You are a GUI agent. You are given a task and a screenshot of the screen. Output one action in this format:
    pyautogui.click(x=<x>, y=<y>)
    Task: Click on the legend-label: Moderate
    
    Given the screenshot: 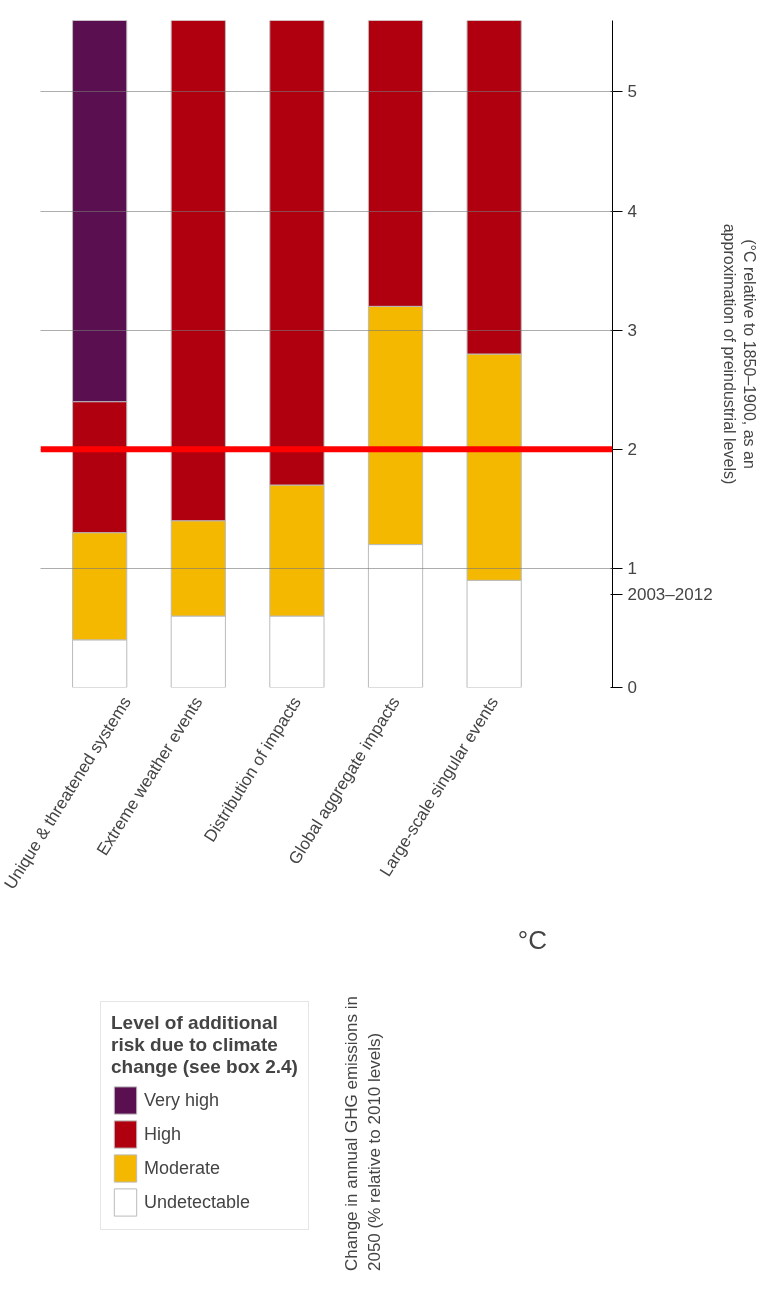 What is the action you would take?
    pyautogui.click(x=182, y=1168)
    